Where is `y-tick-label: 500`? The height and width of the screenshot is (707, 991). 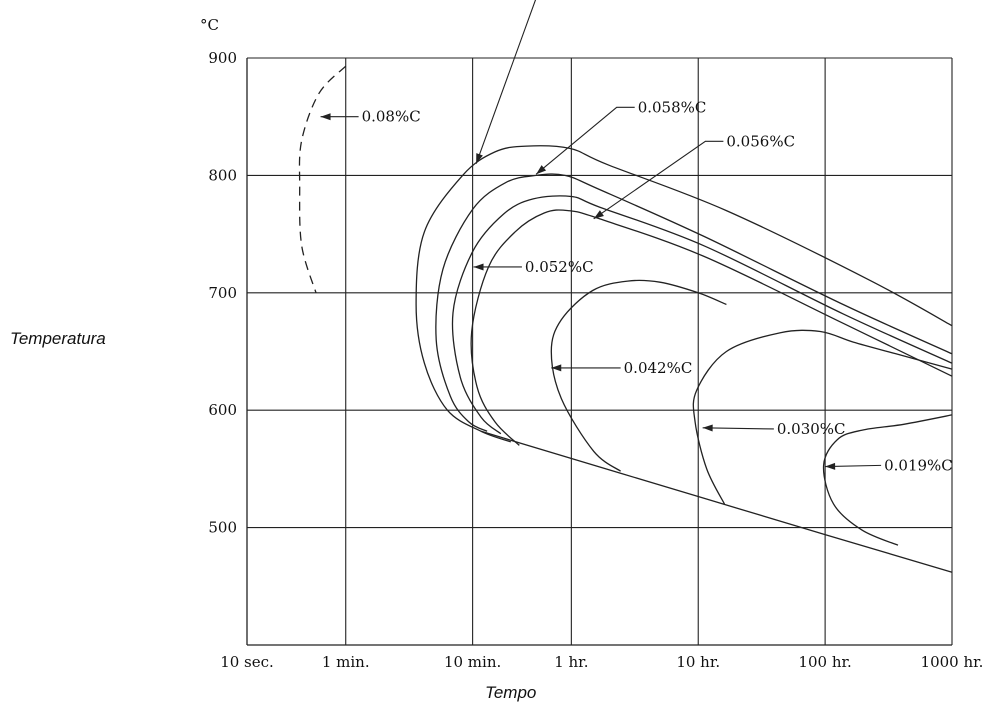 y-tick-label: 500 is located at coordinates (222, 528).